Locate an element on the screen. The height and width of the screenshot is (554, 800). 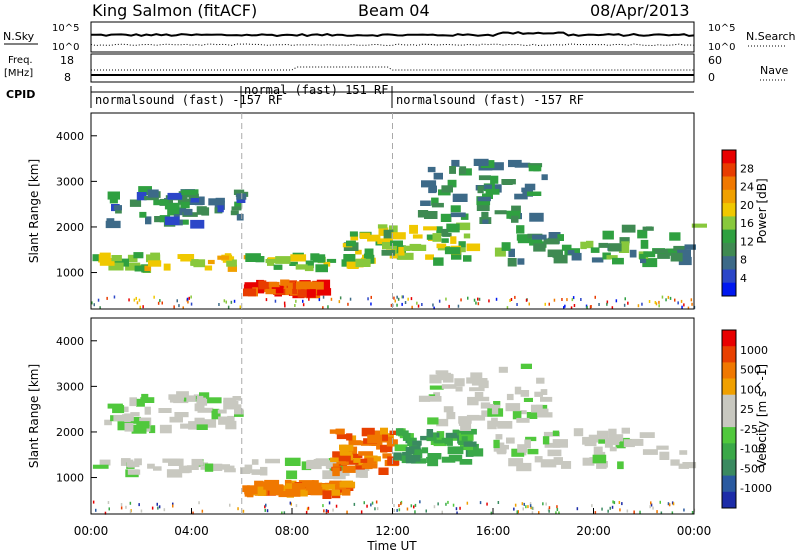
colorbar-tick-label: -100 is located at coordinates (752, 449).